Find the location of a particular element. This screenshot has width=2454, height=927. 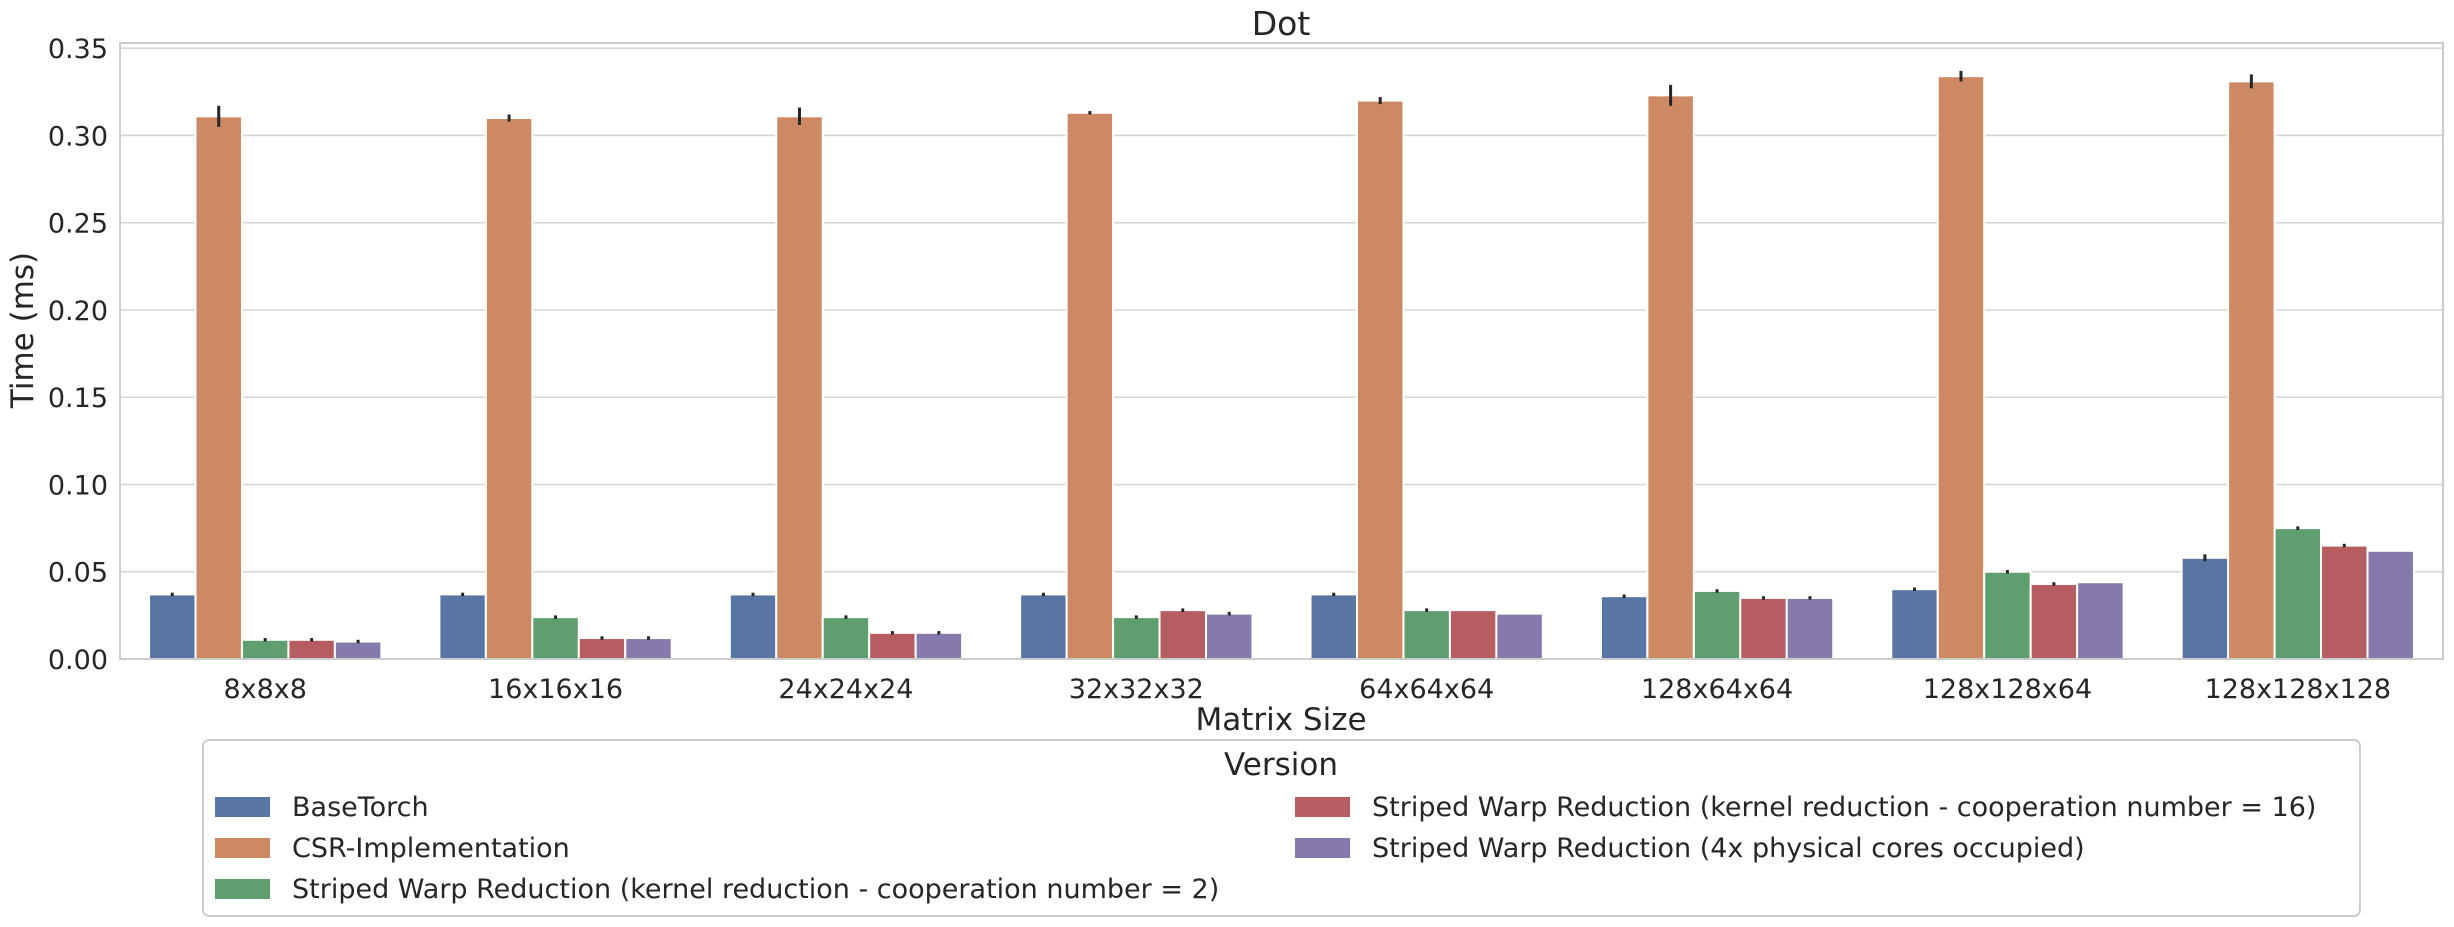

x-tick-label: 128x64x64 is located at coordinates (1717, 689).